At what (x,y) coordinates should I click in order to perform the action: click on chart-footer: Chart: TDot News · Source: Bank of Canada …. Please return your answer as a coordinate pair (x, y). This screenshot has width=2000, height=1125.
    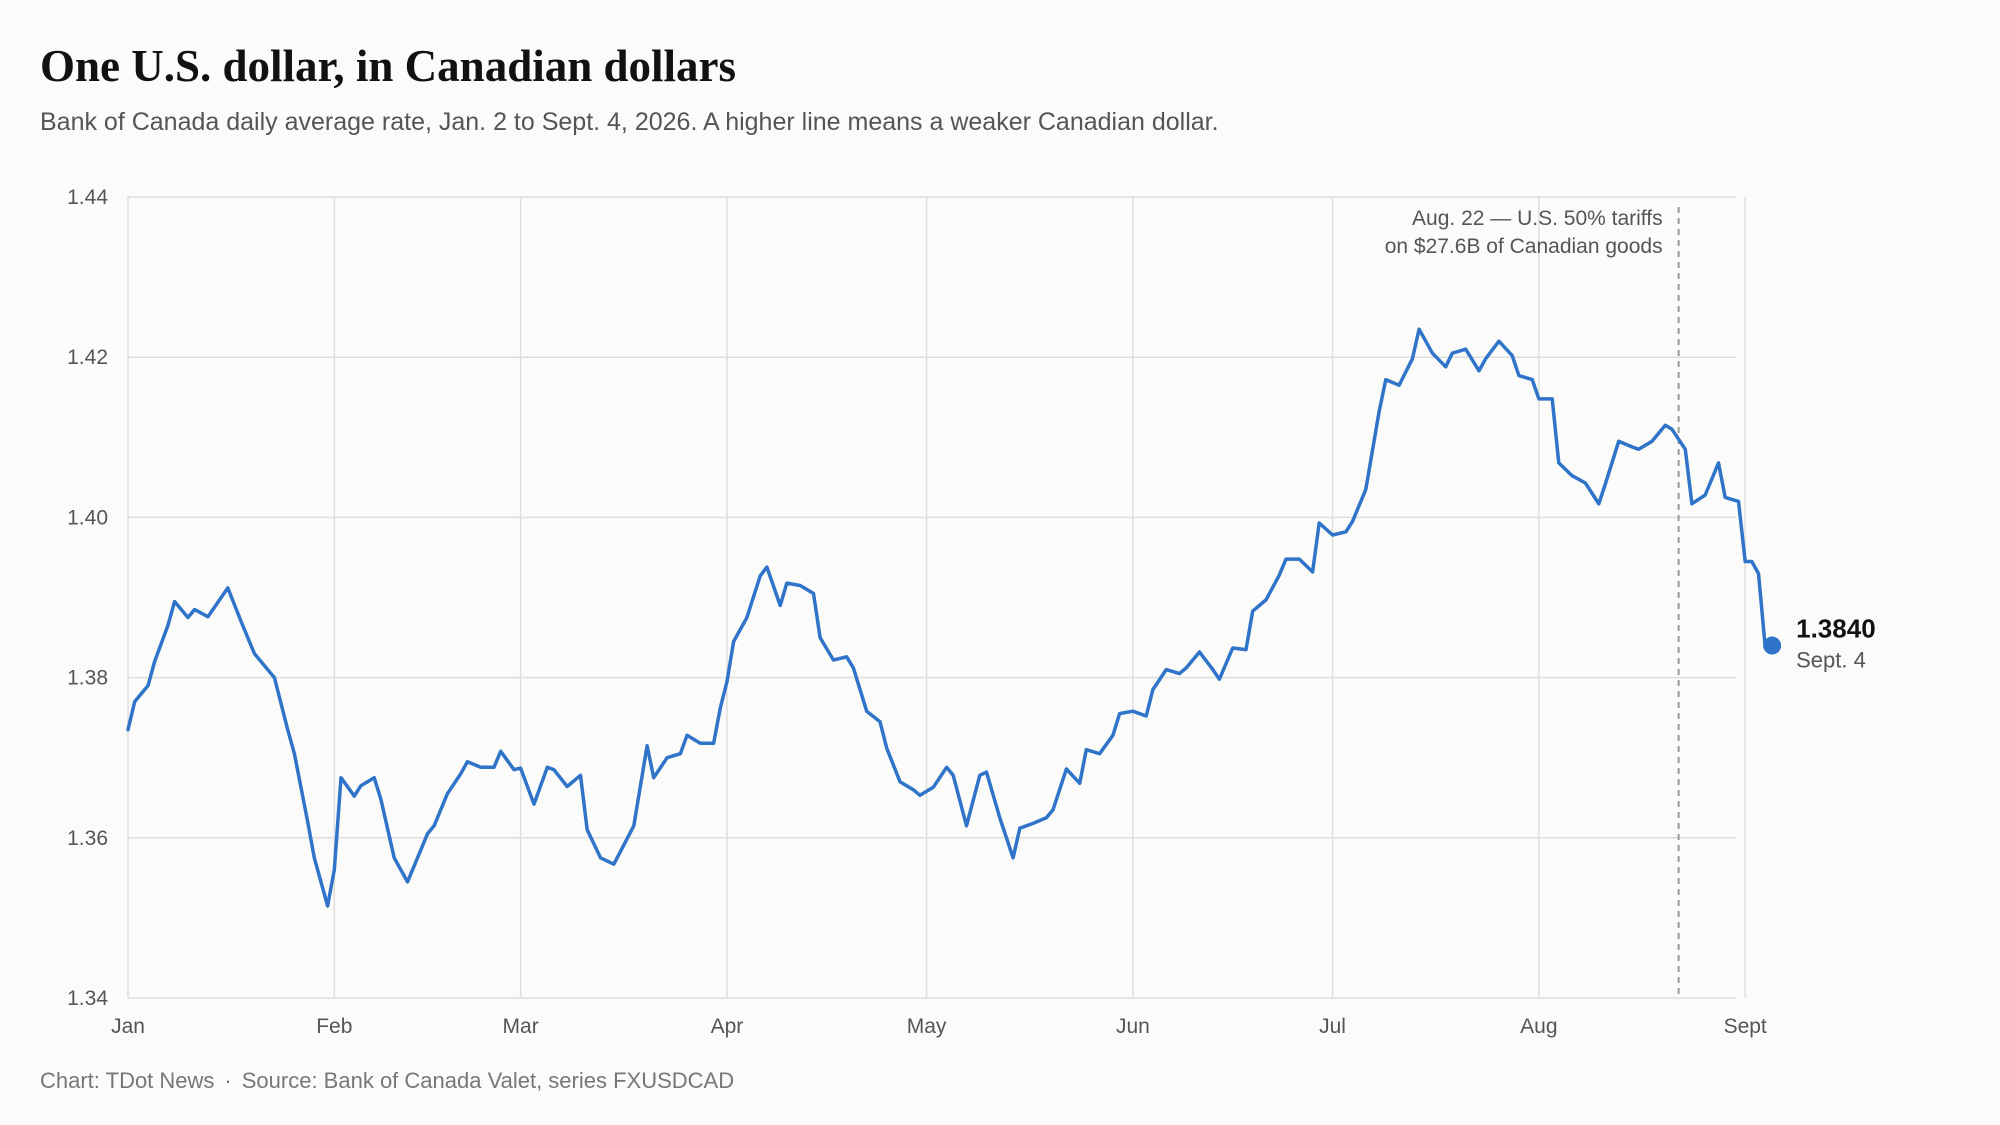
    Looking at the image, I should click on (387, 1081).